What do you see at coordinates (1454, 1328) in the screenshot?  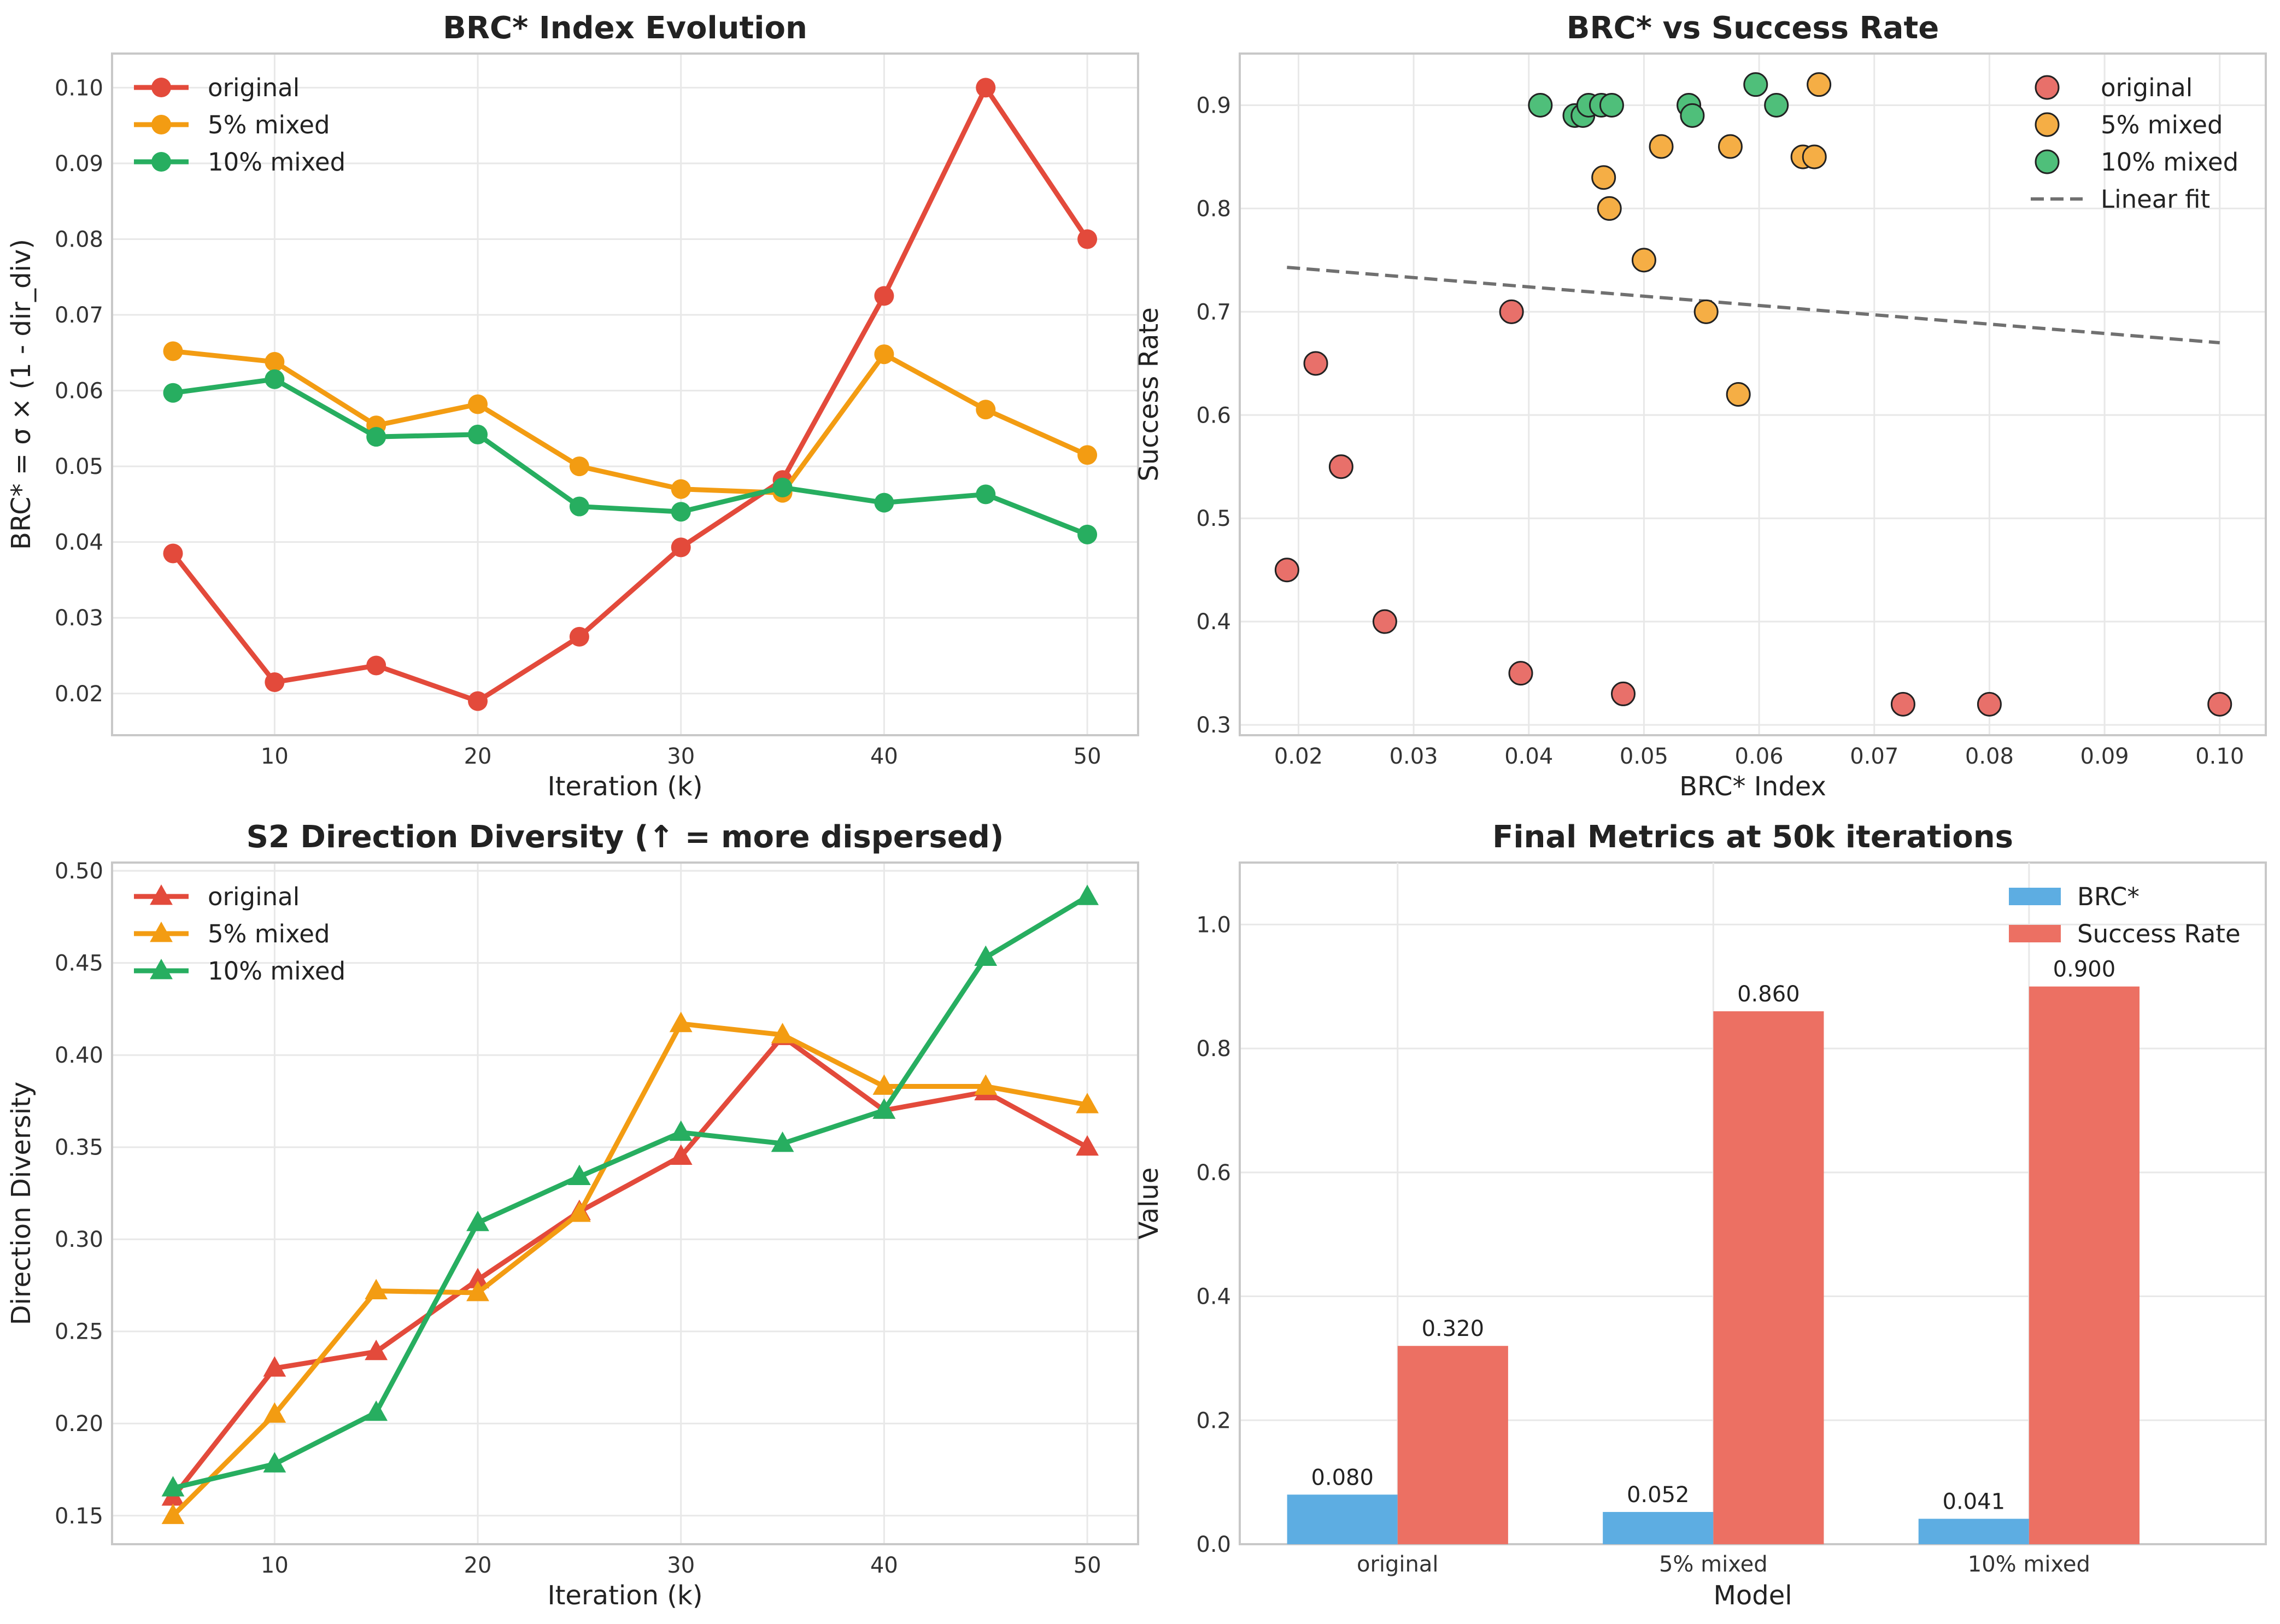 I see `bar-value-label: 0.320` at bounding box center [1454, 1328].